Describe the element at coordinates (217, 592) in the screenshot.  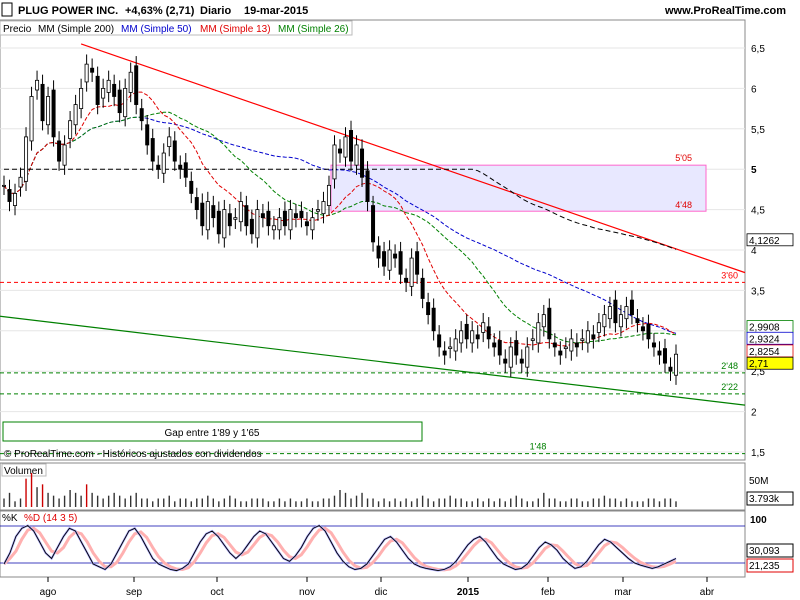
I see `x-tick-label: oct` at that location.